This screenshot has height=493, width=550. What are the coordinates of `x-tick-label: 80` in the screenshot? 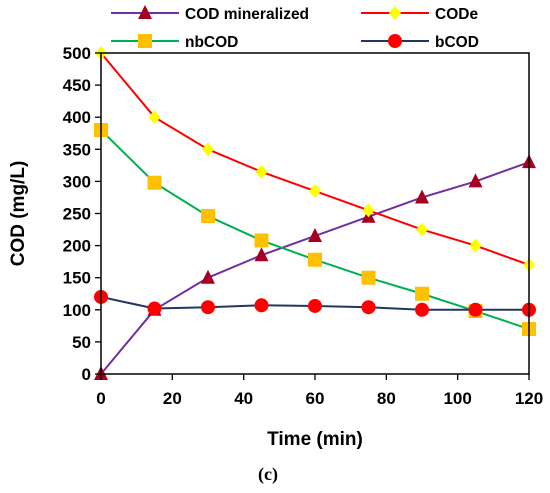 It's located at (386, 398).